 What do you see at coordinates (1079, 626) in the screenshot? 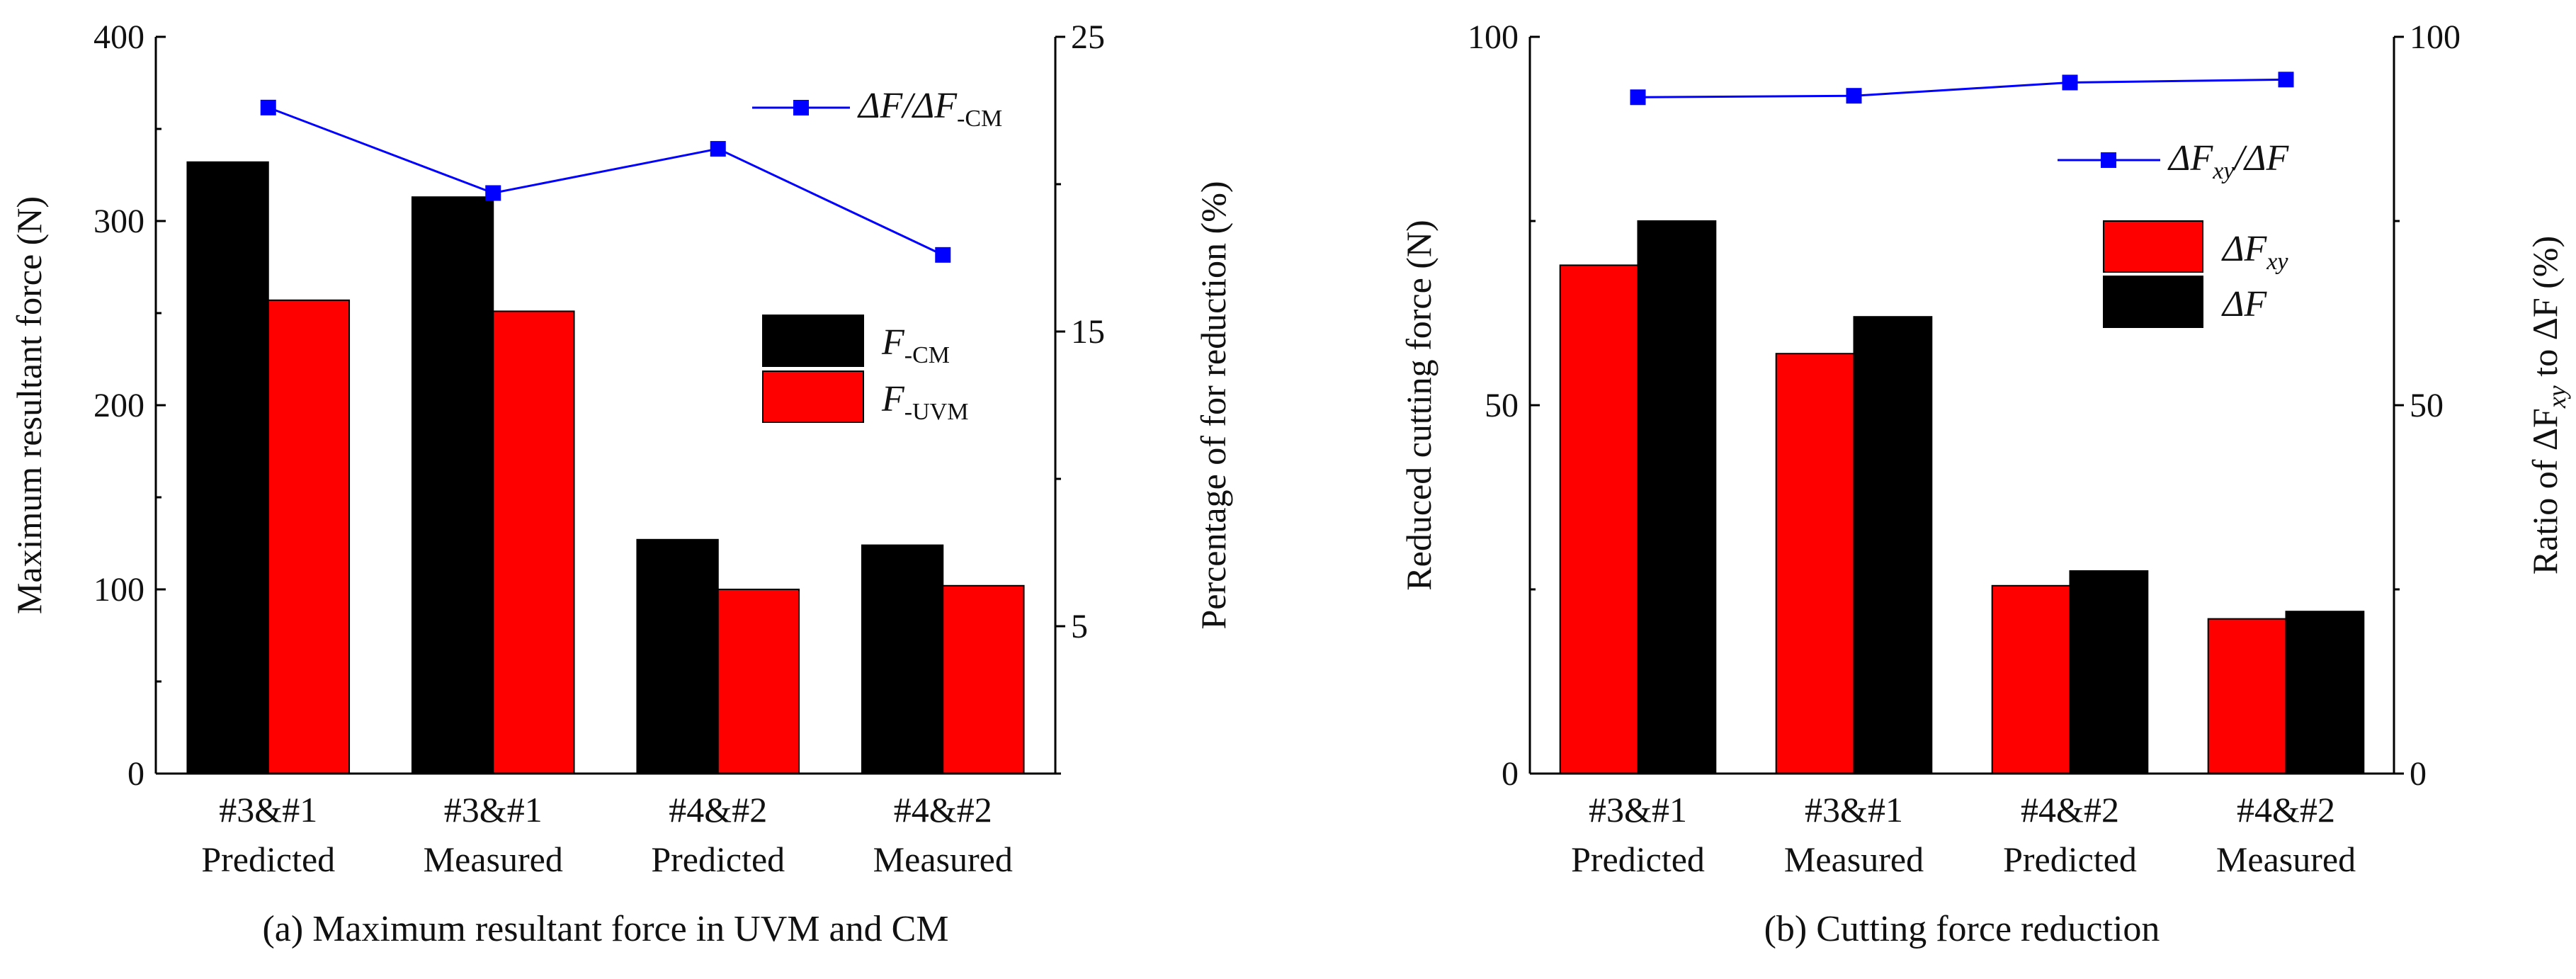
I see `panel-a-y2tick-label-0: 5` at bounding box center [1079, 626].